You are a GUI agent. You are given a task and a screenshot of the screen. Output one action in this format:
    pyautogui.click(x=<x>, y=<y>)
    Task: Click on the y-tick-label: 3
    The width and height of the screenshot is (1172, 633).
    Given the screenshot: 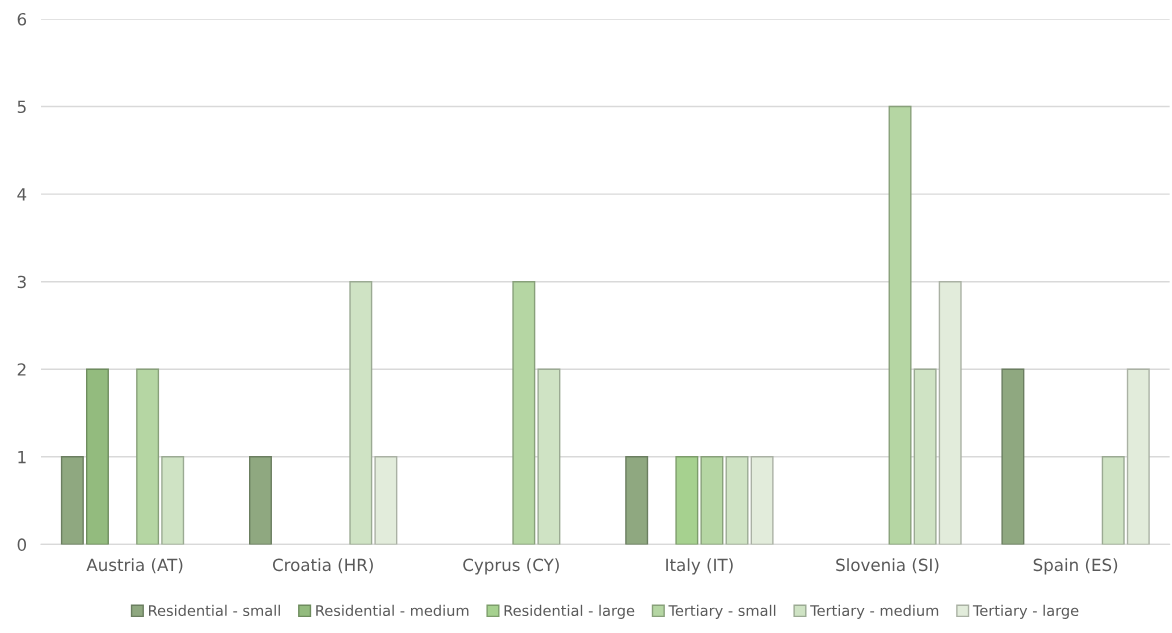 What is the action you would take?
    pyautogui.click(x=21, y=282)
    